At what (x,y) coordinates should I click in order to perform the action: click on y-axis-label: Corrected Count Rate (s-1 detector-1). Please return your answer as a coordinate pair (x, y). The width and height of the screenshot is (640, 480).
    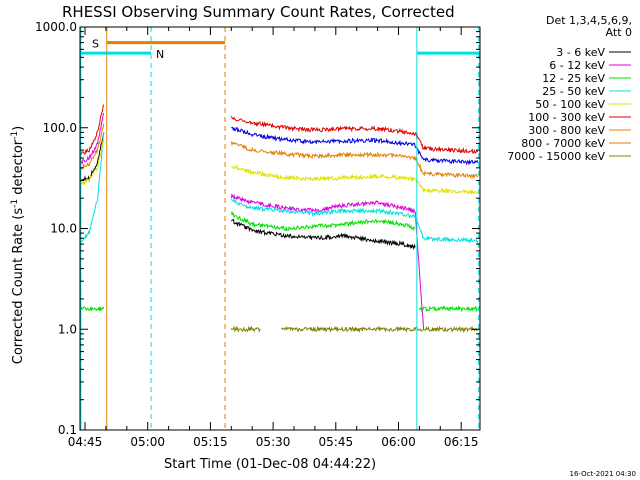
    Looking at the image, I should click on (18, 245).